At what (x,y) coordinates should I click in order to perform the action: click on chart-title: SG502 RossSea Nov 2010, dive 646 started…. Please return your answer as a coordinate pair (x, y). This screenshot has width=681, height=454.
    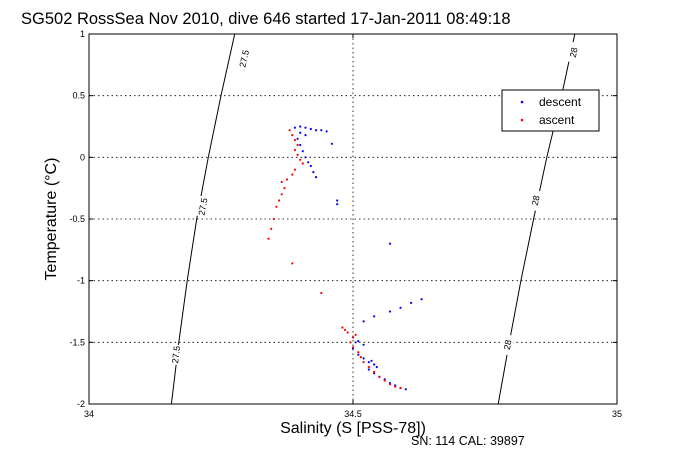
    Looking at the image, I should click on (266, 19).